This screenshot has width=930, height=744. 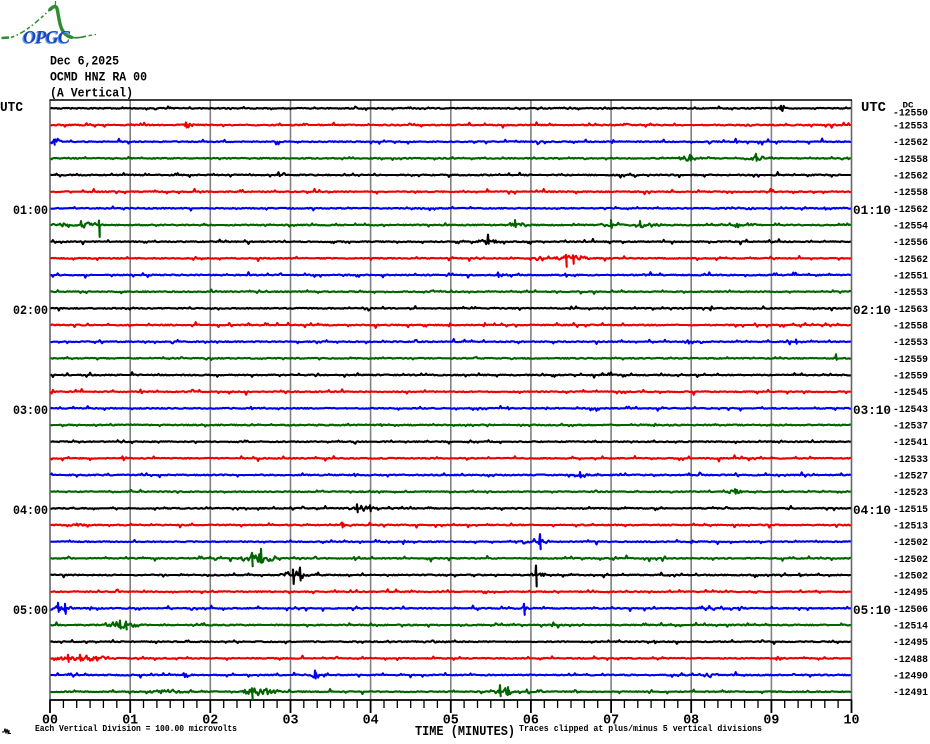 What do you see at coordinates (910, 493) in the screenshot?
I see `svg-text: -12523` at bounding box center [910, 493].